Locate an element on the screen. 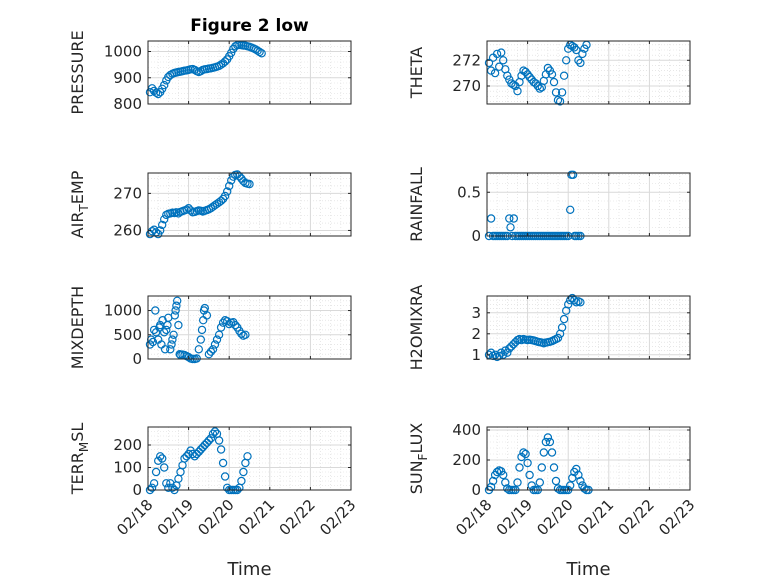 This screenshot has width=778, height=583. terr_msl-xtick-label: 02/18 is located at coordinates (134, 517).